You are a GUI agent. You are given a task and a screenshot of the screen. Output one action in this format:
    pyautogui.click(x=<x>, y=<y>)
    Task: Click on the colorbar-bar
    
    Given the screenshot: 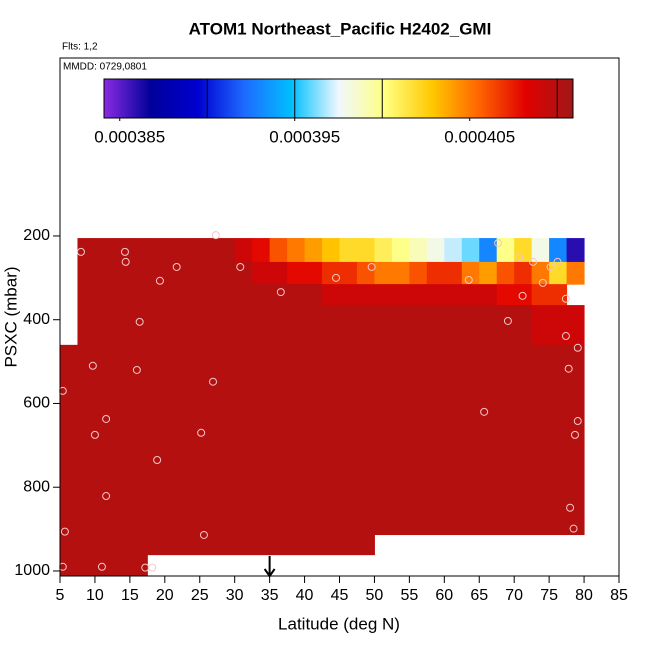 What is the action you would take?
    pyautogui.click(x=338, y=98)
    